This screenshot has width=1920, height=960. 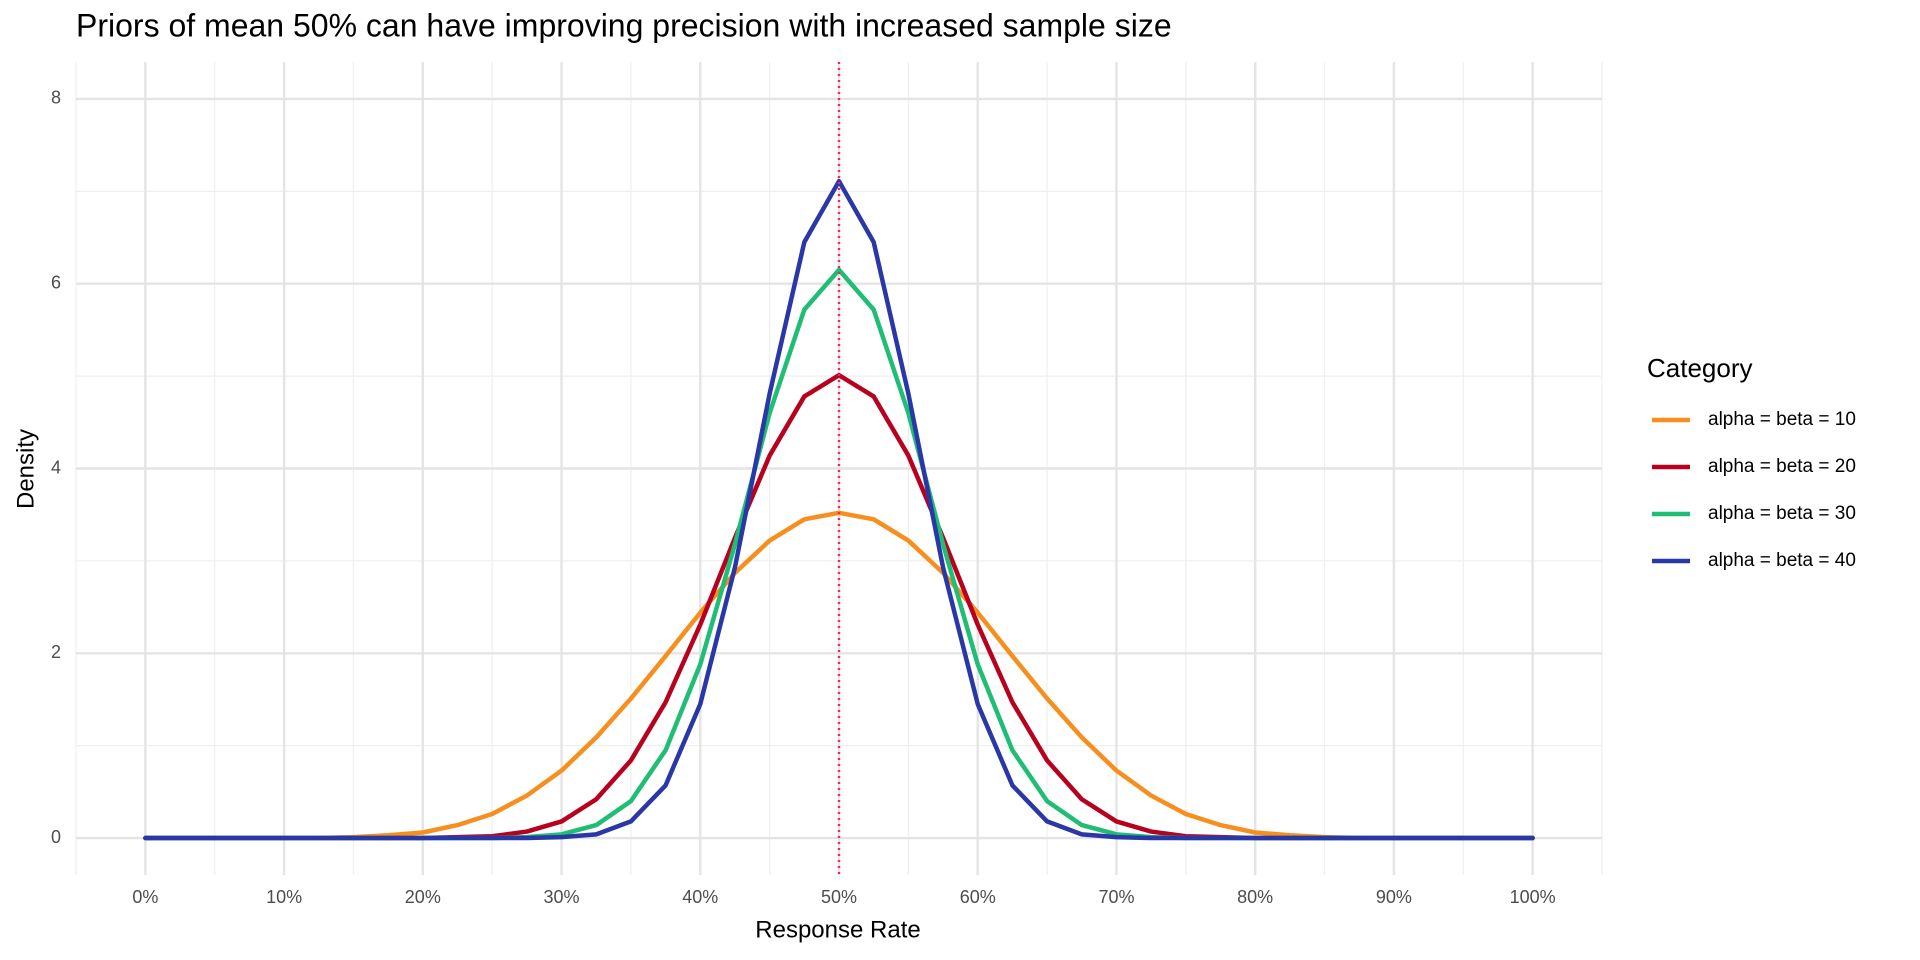 What do you see at coordinates (1533, 897) in the screenshot?
I see `x-tick-label: 100%` at bounding box center [1533, 897].